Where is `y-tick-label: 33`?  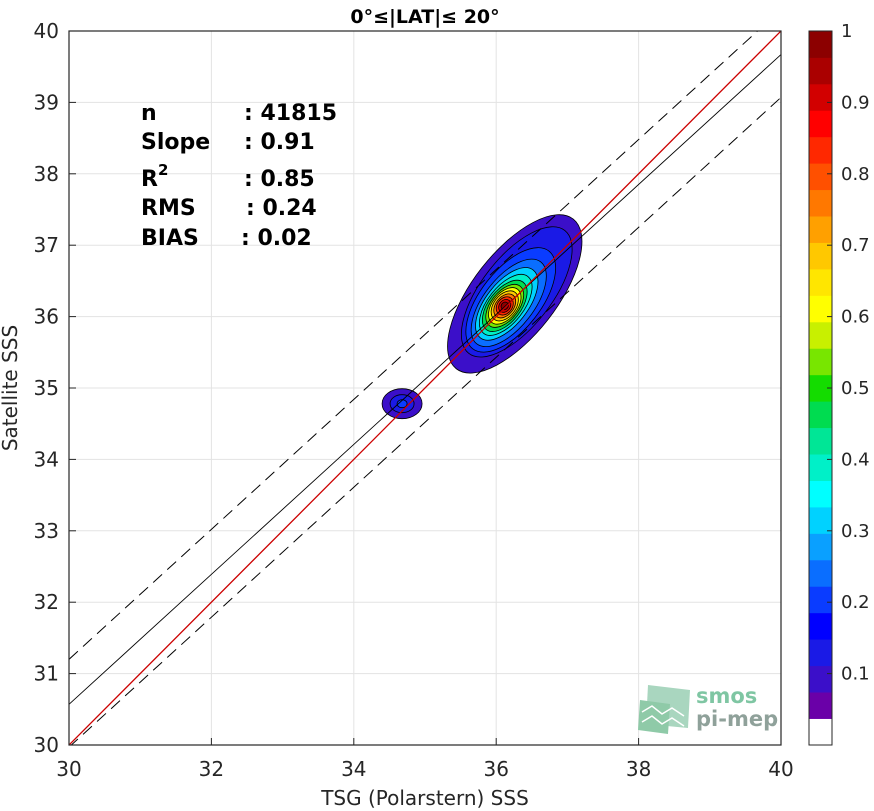
y-tick-label: 33 is located at coordinates (46, 531).